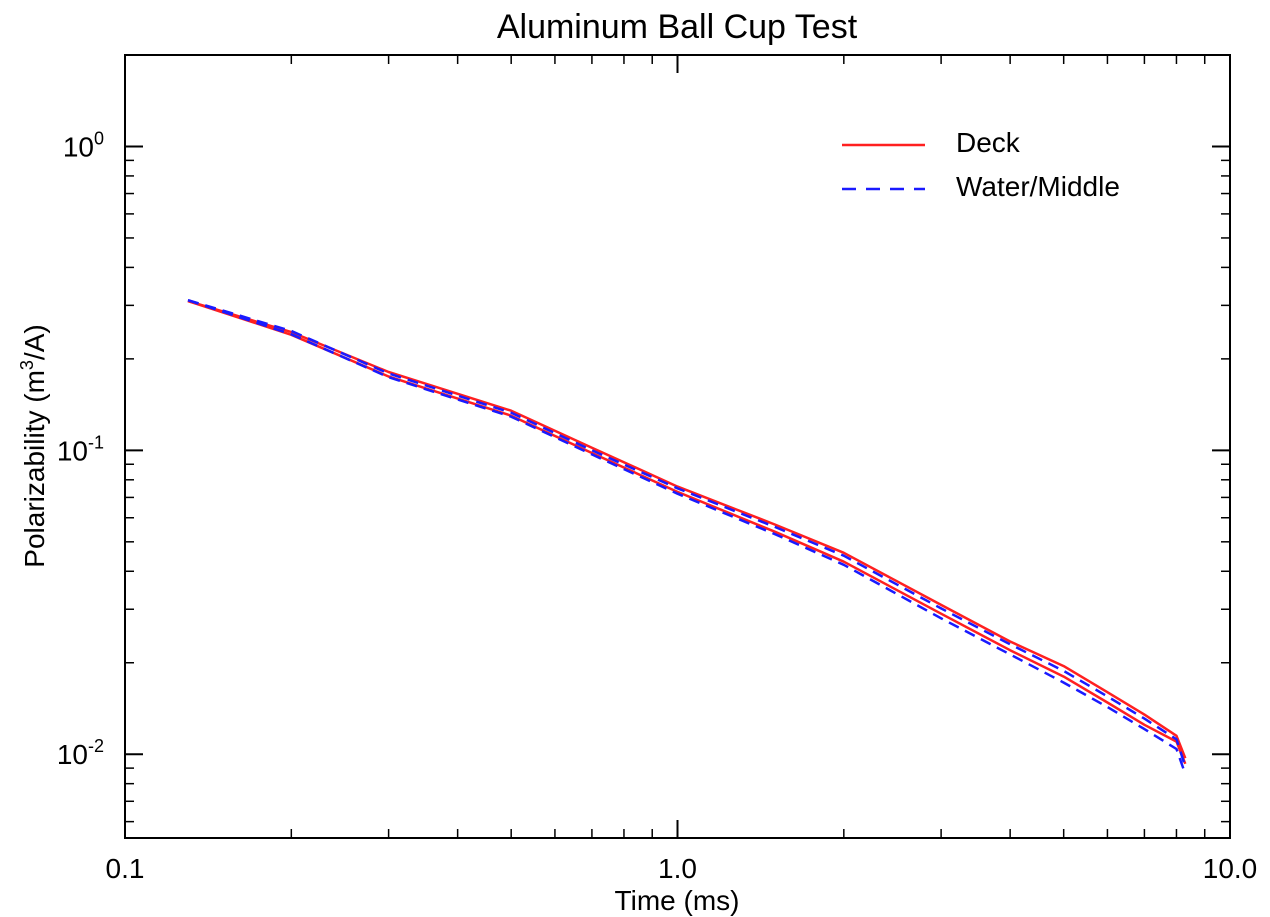 This screenshot has width=1270, height=917. I want to click on x-axis-label: Time (ms), so click(677, 900).